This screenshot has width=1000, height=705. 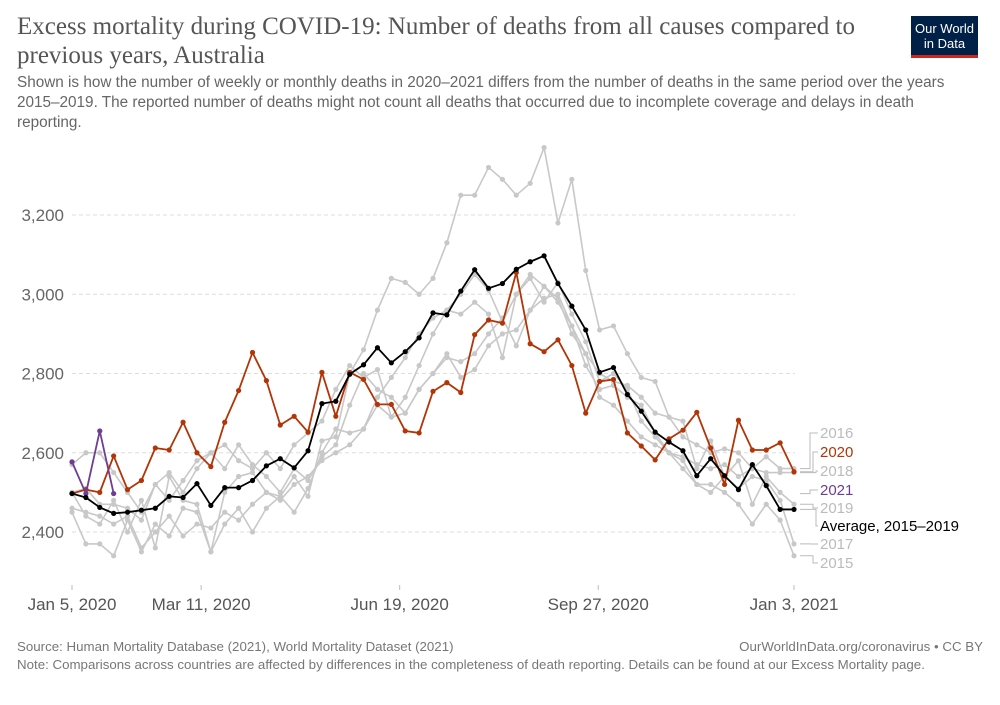 I want to click on legend-label: 2021, so click(x=836, y=490).